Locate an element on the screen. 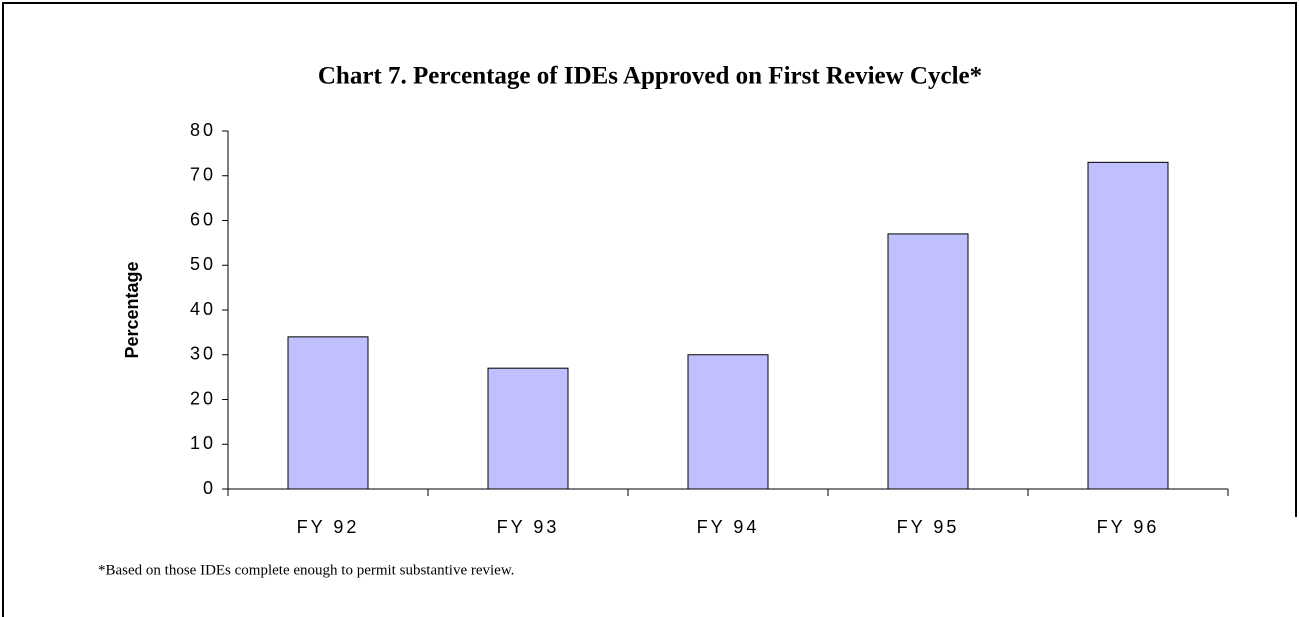  x-tick-label: FY 96 is located at coordinates (1128, 527).